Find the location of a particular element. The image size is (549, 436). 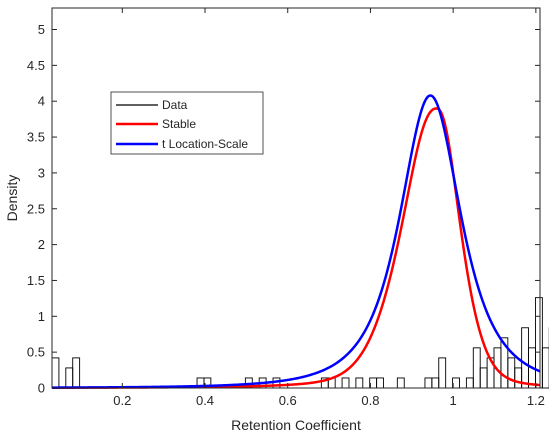

y-tick-label: 1 is located at coordinates (41, 316).